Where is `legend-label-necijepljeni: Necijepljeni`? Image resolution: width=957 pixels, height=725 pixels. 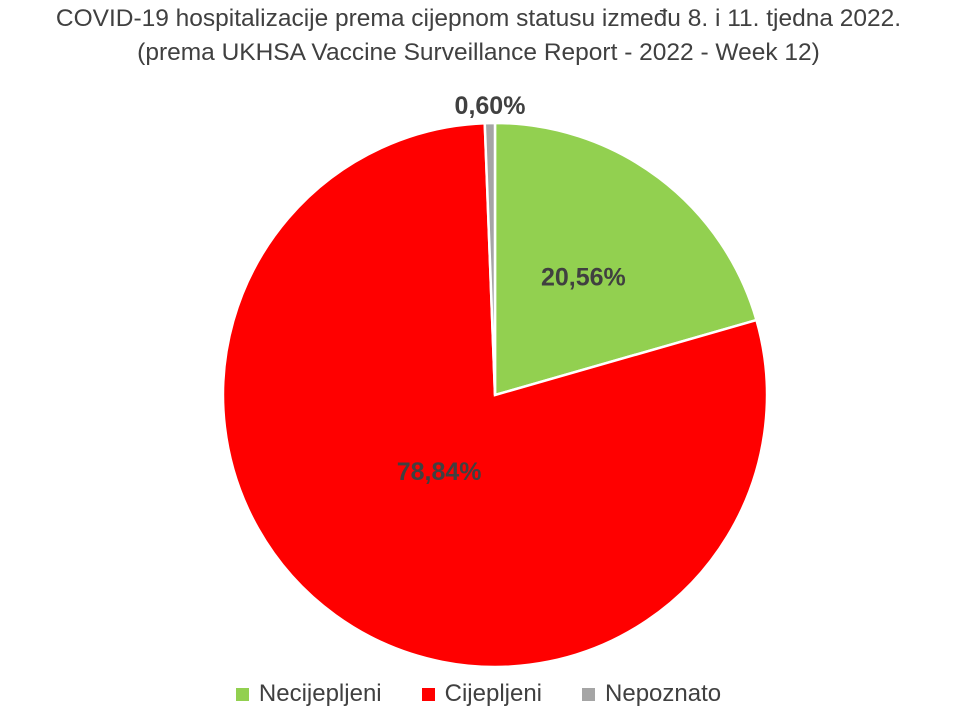
legend-label-necijepljeni: Necijepljeni is located at coordinates (320, 693).